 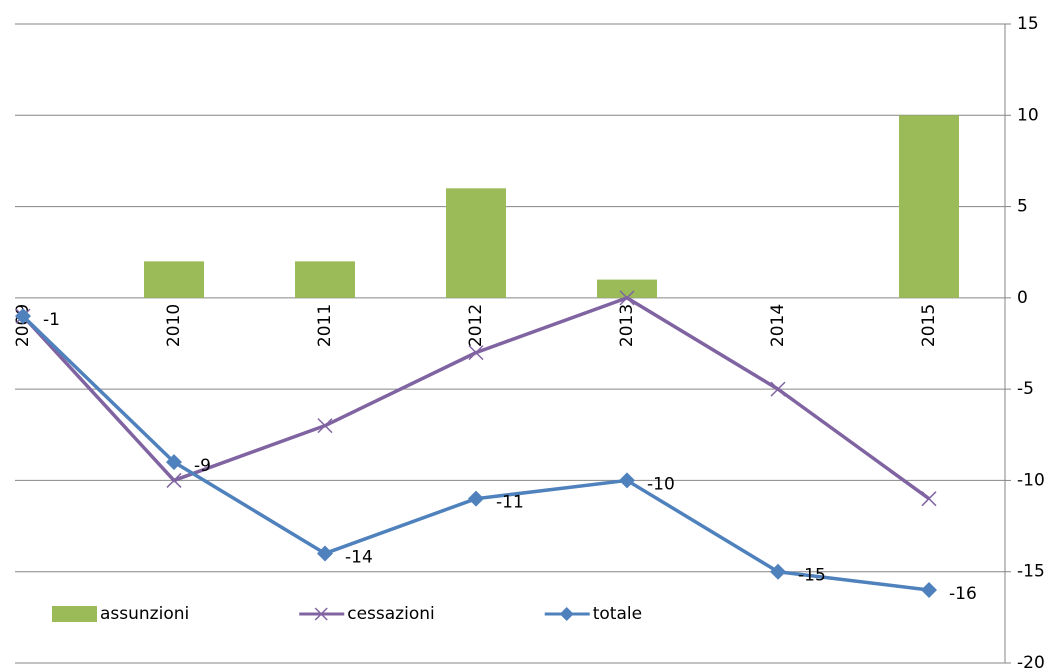 What do you see at coordinates (144, 614) in the screenshot?
I see `legend-label: assunzioni` at bounding box center [144, 614].